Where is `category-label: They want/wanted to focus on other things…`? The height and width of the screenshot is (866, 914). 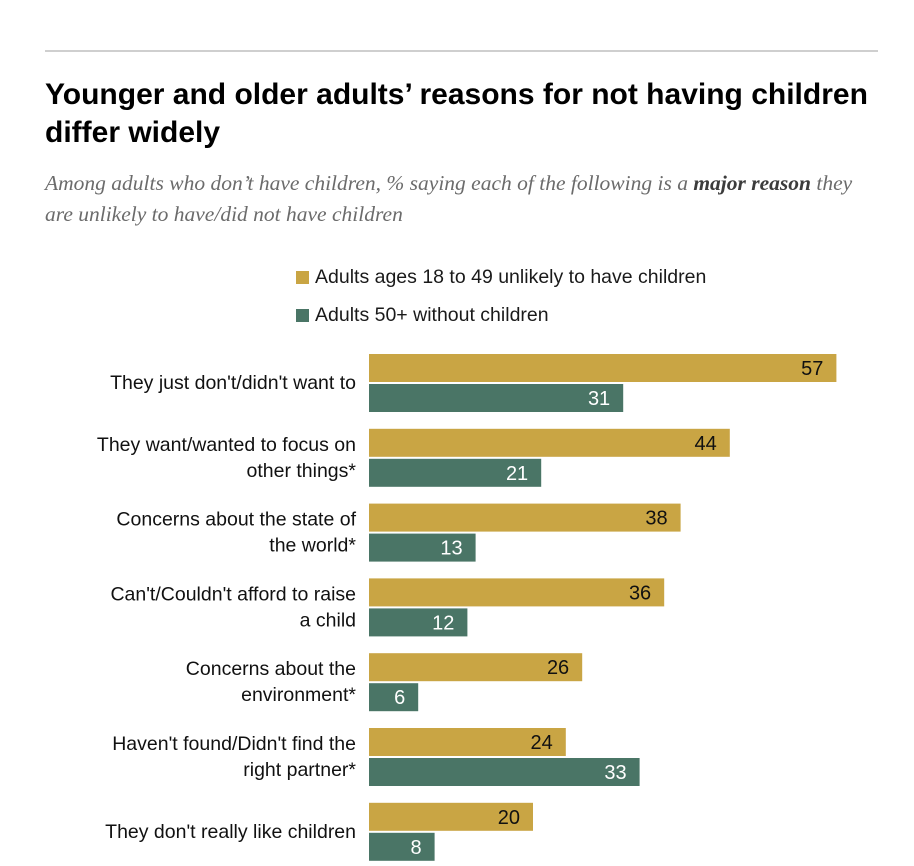 category-label: They want/wanted to focus on other things… is located at coordinates (226, 458).